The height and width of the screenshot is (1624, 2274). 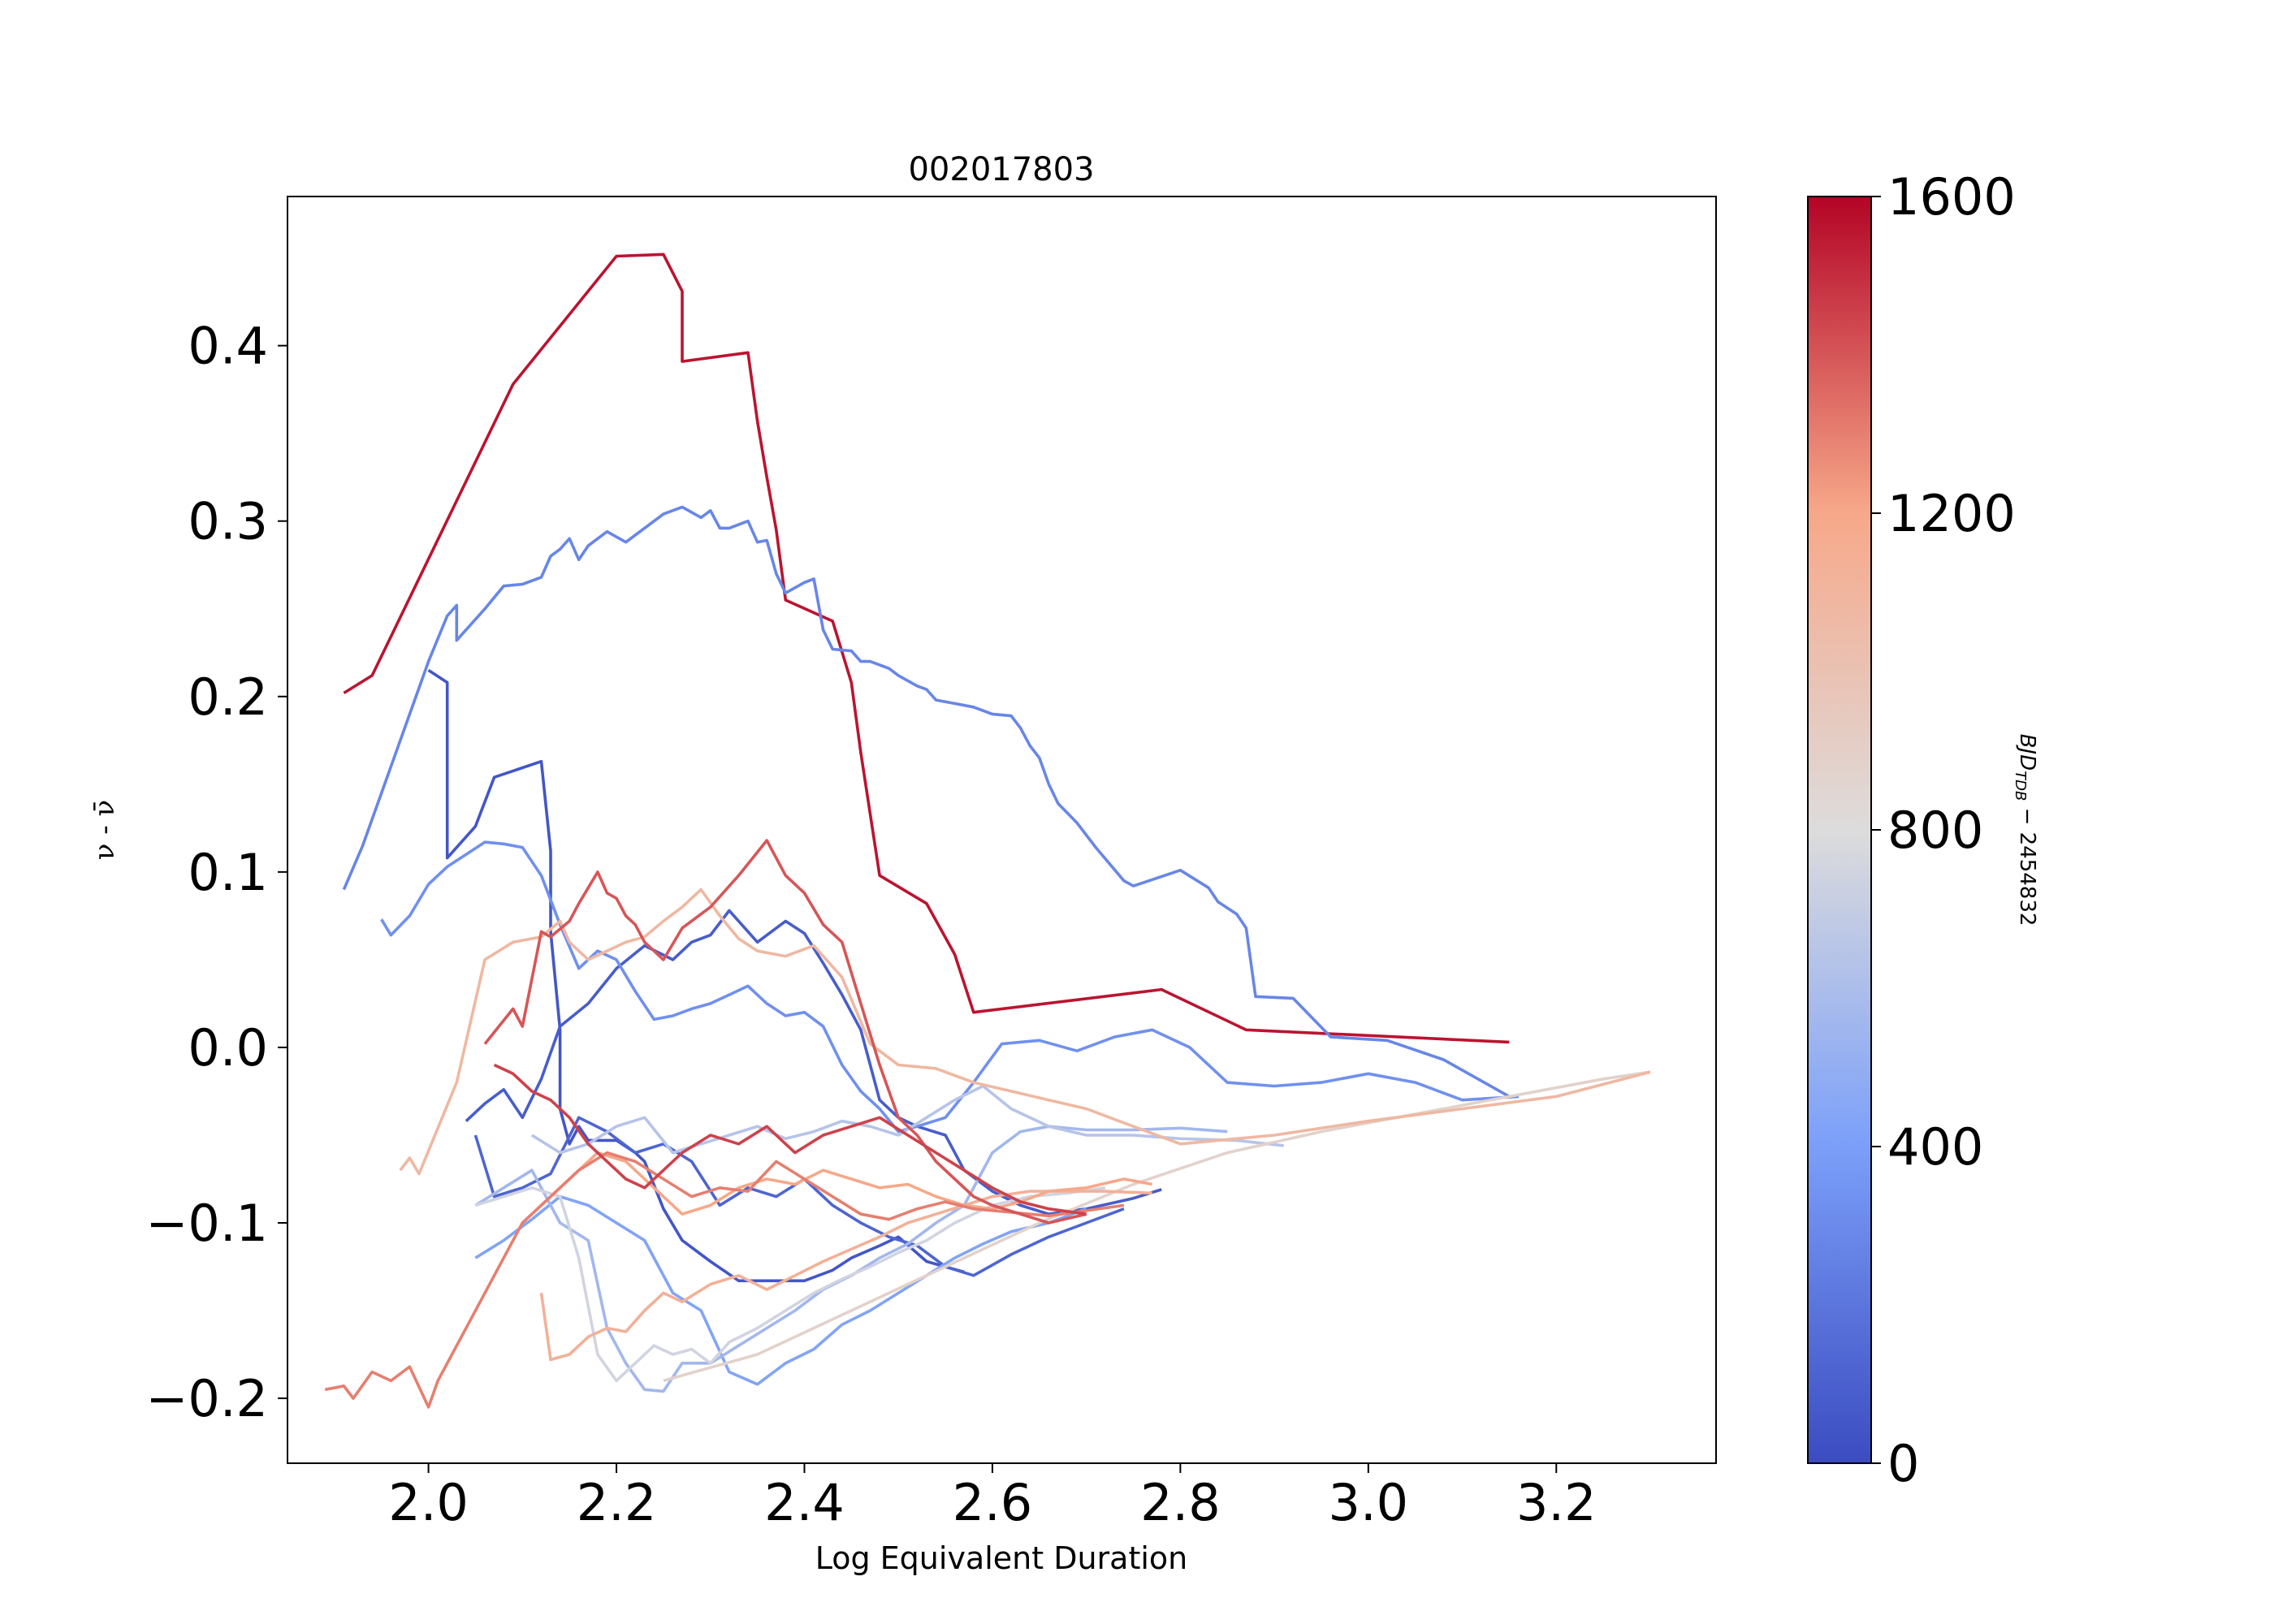 I want to click on x-tick-label: 2.2, so click(x=617, y=1502).